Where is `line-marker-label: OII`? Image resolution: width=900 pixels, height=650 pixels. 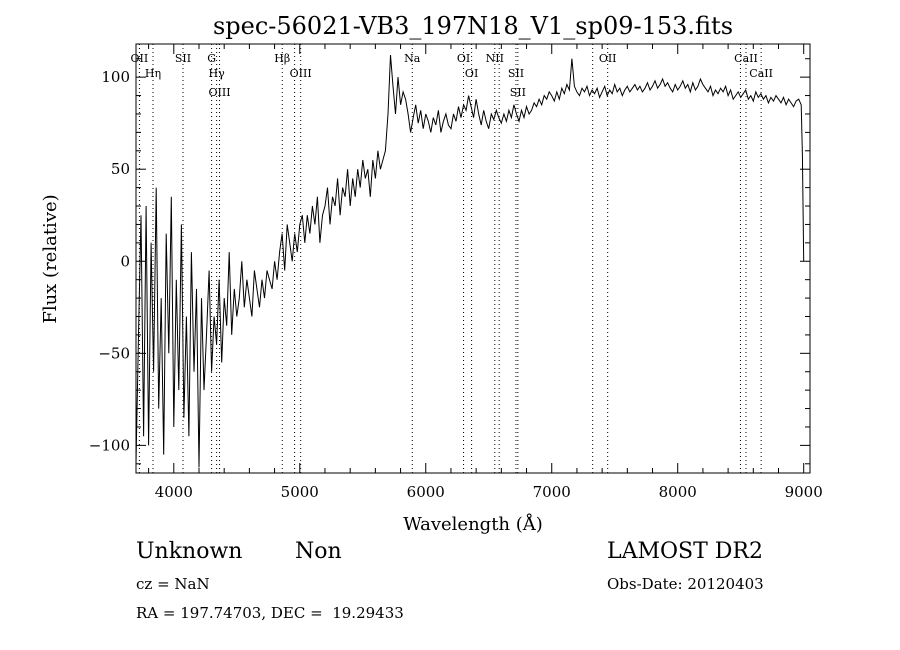
line-marker-label: OII is located at coordinates (608, 58).